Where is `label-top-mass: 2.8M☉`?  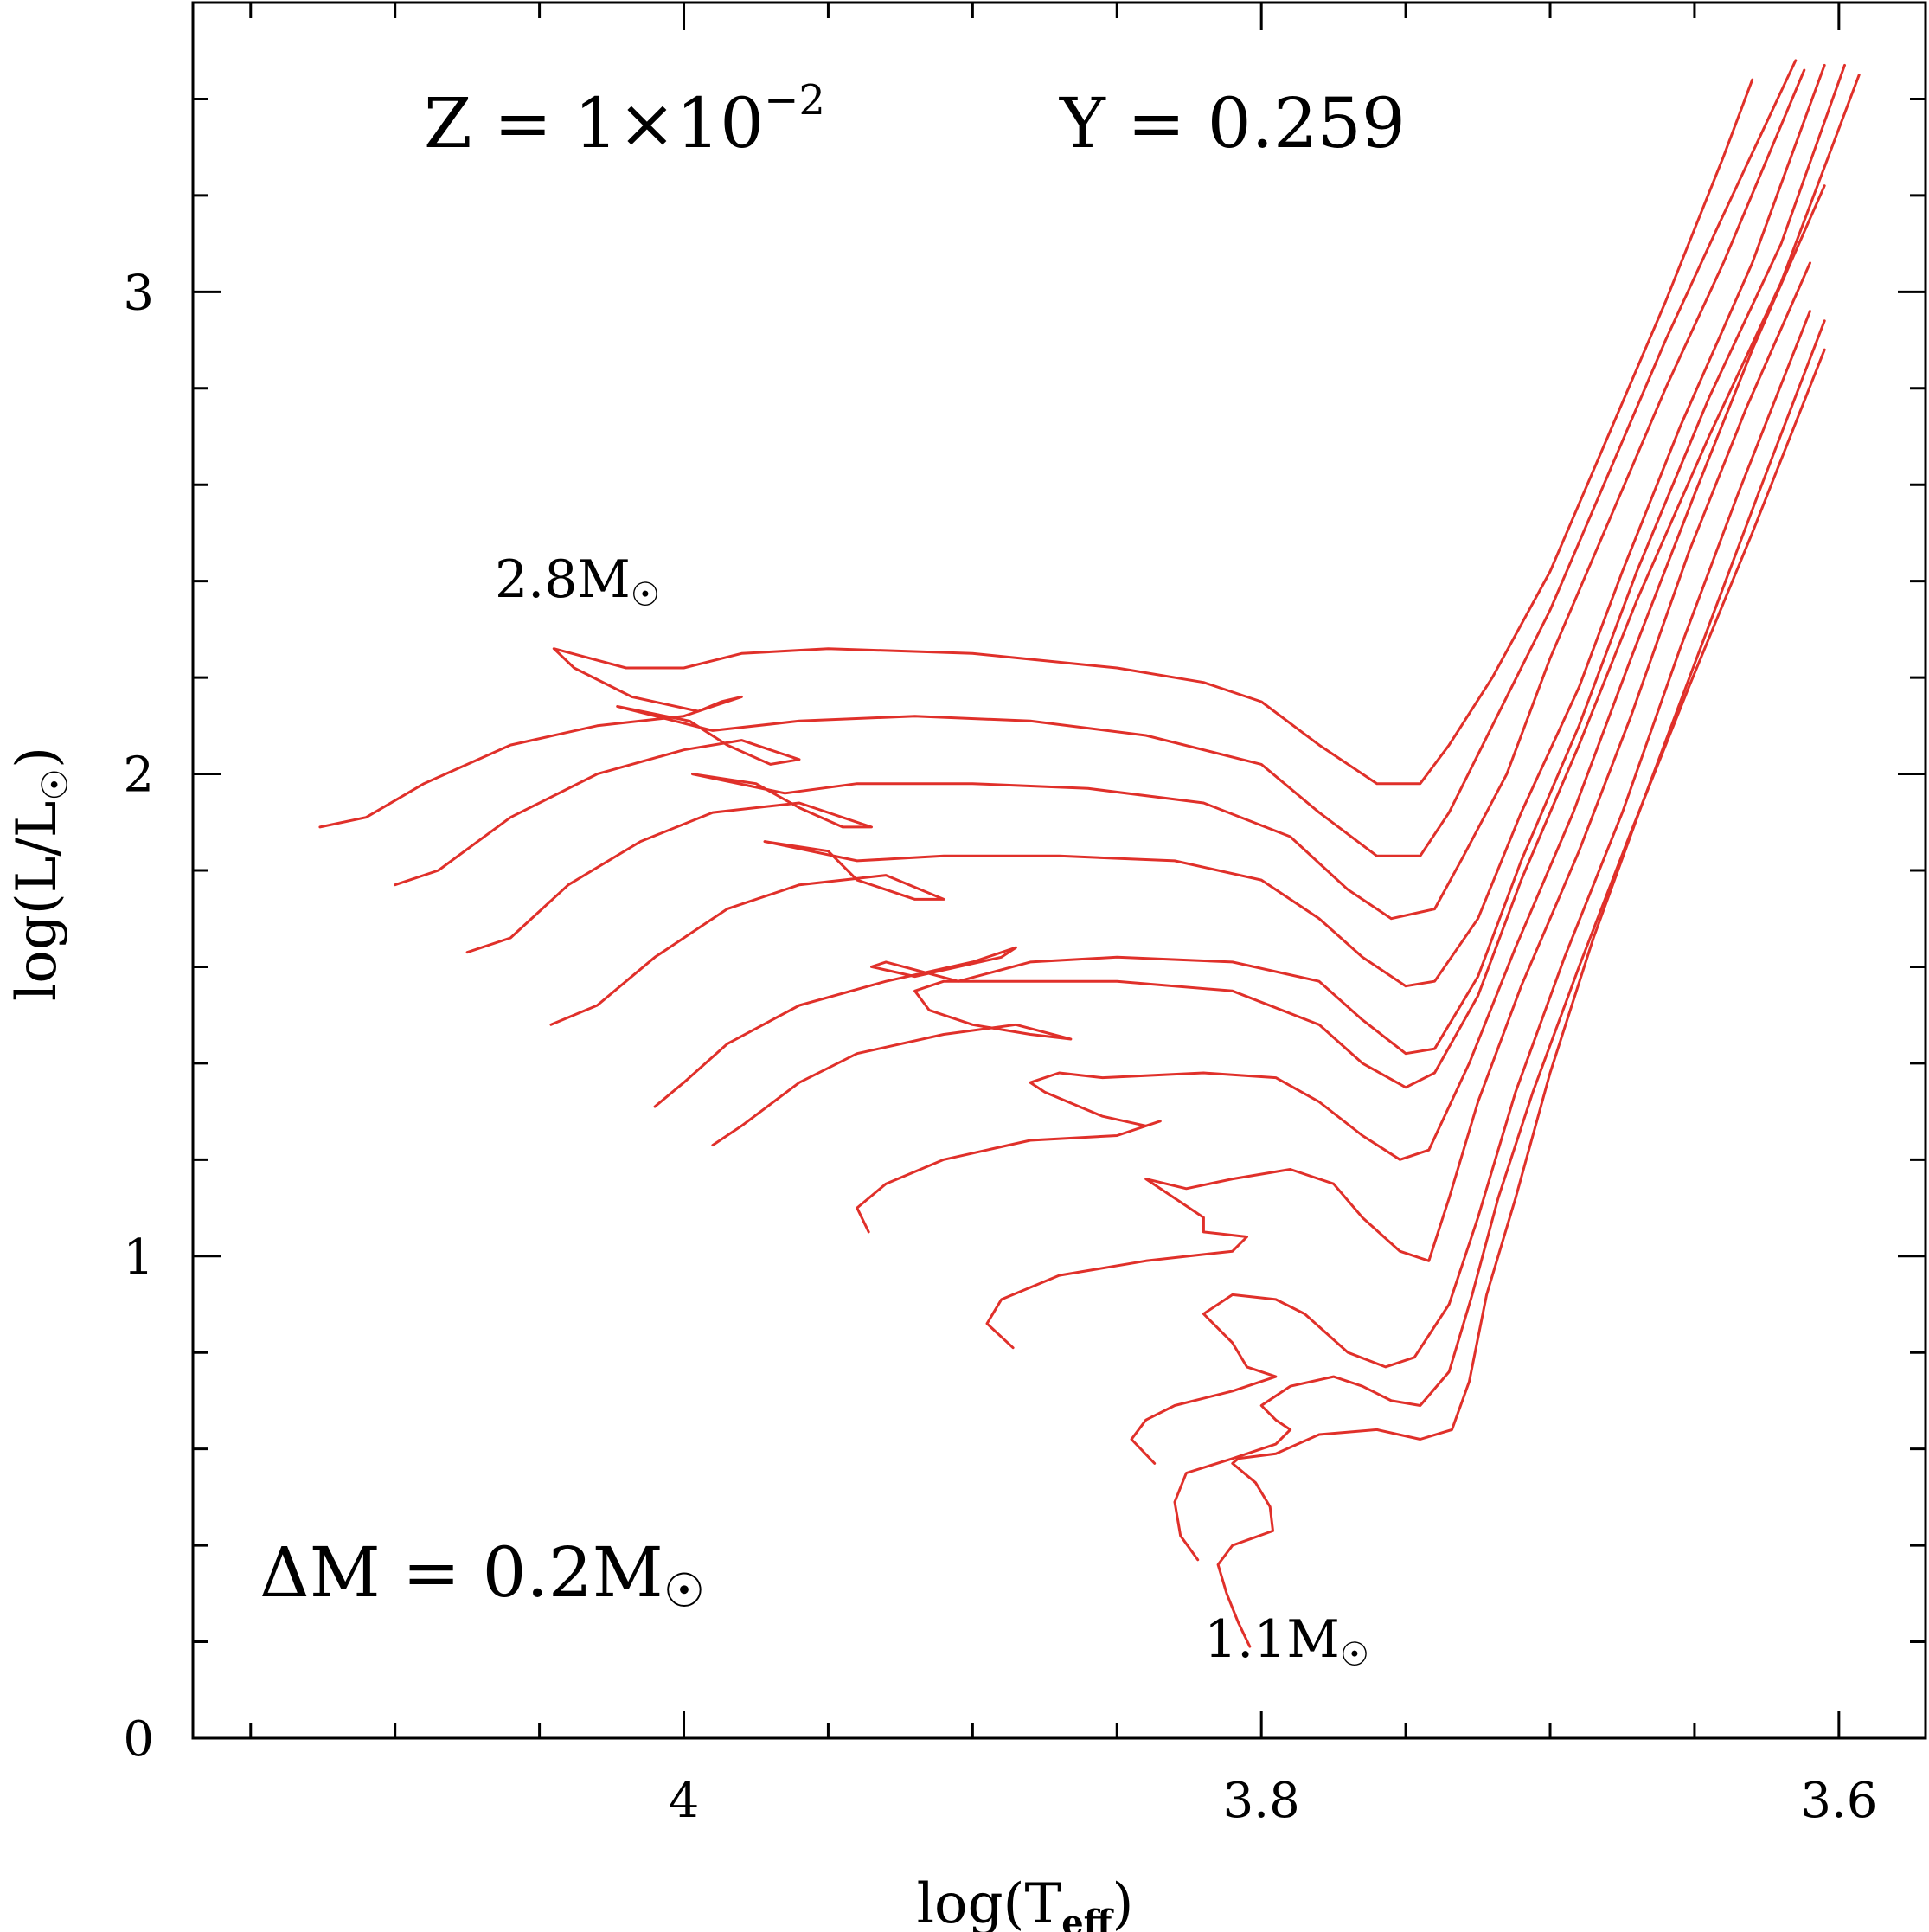
label-top-mass: 2.8M☉ is located at coordinates (577, 581).